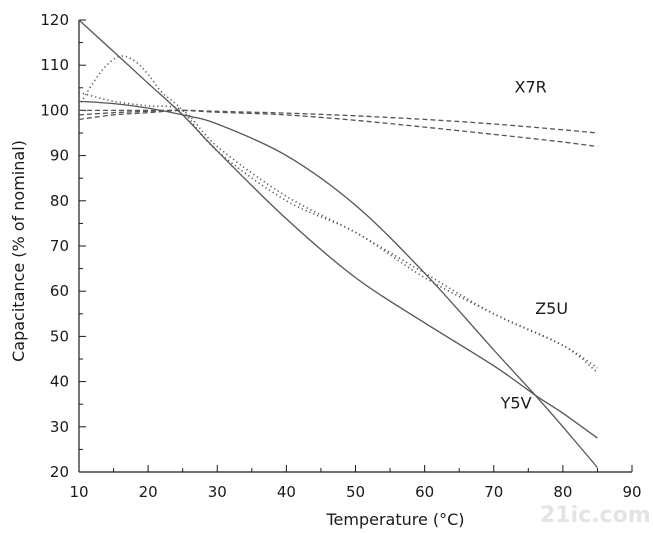  I want to click on y-tick-label: 60, so click(59, 291).